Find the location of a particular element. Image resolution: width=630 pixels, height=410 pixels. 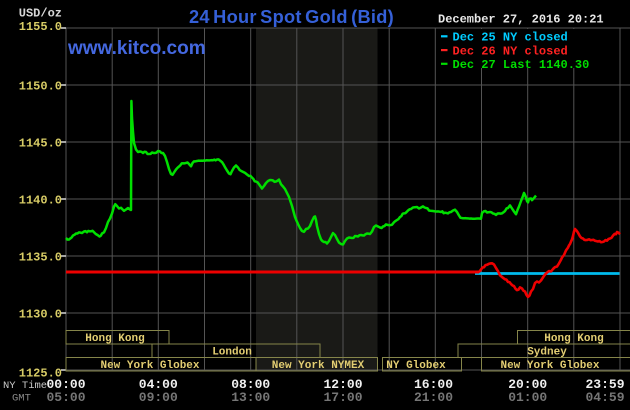

svg-text: 05:00 is located at coordinates (65, 397).